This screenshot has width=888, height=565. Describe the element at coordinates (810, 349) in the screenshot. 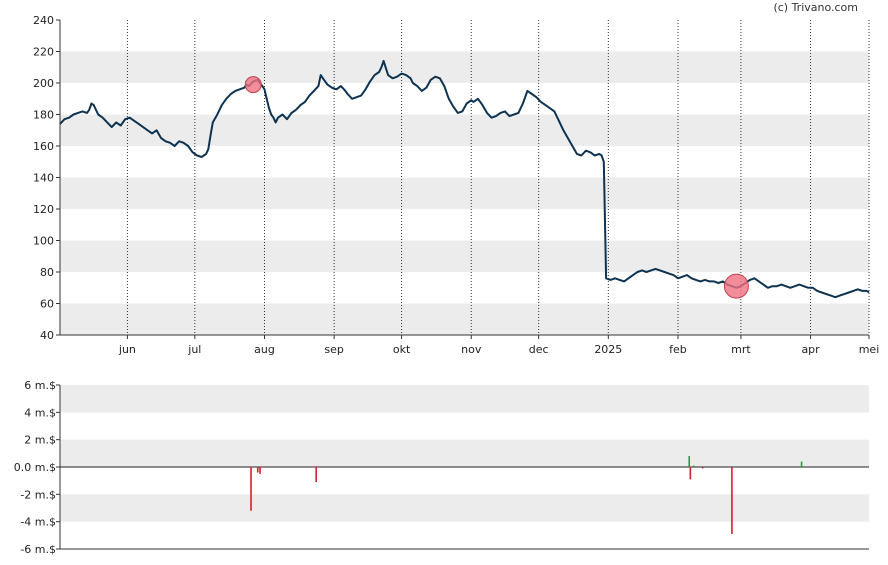

I see `month-label: apr` at that location.